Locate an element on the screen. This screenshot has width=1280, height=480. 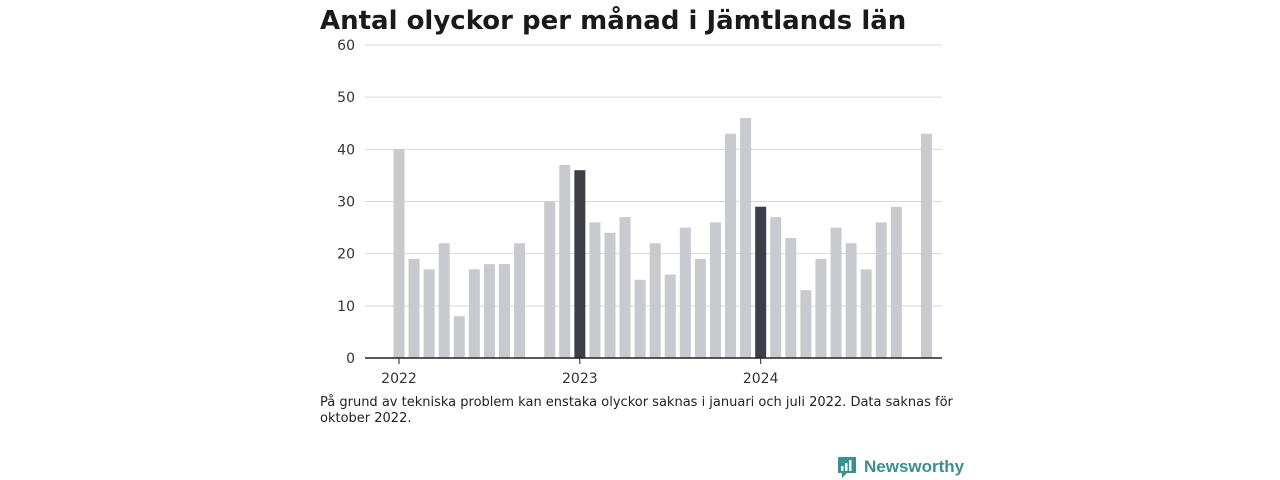
y-tick-label: 30 is located at coordinates (346, 203).